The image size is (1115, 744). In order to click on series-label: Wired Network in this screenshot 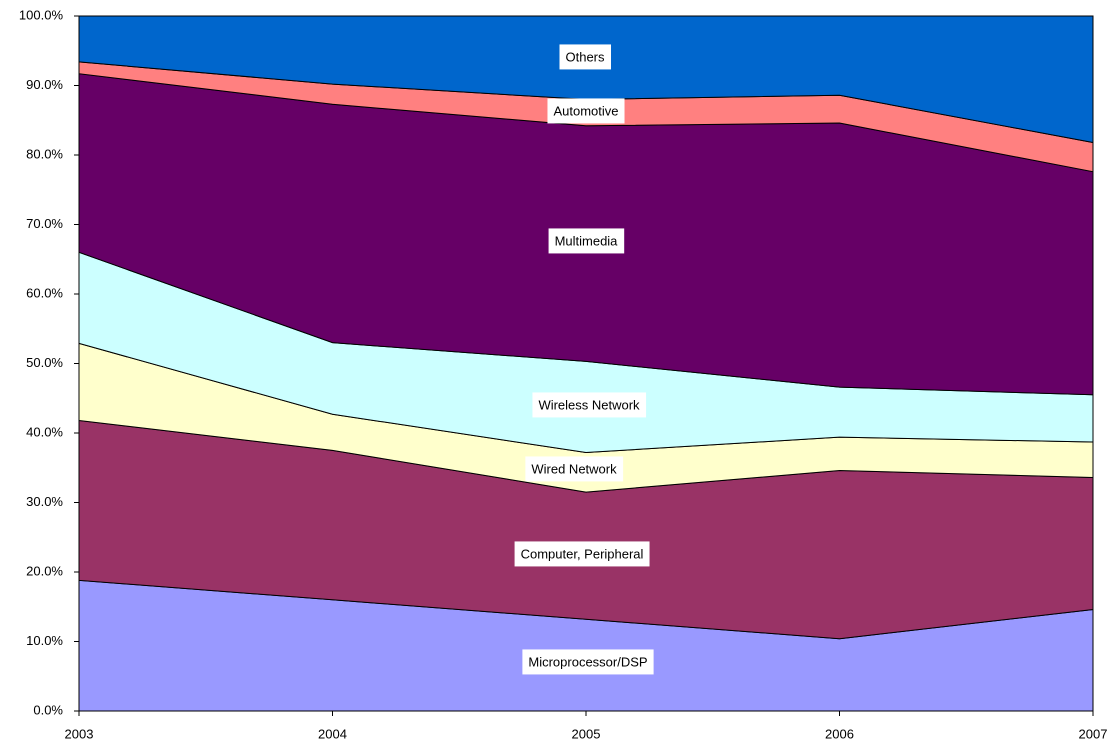, I will do `click(574, 469)`.